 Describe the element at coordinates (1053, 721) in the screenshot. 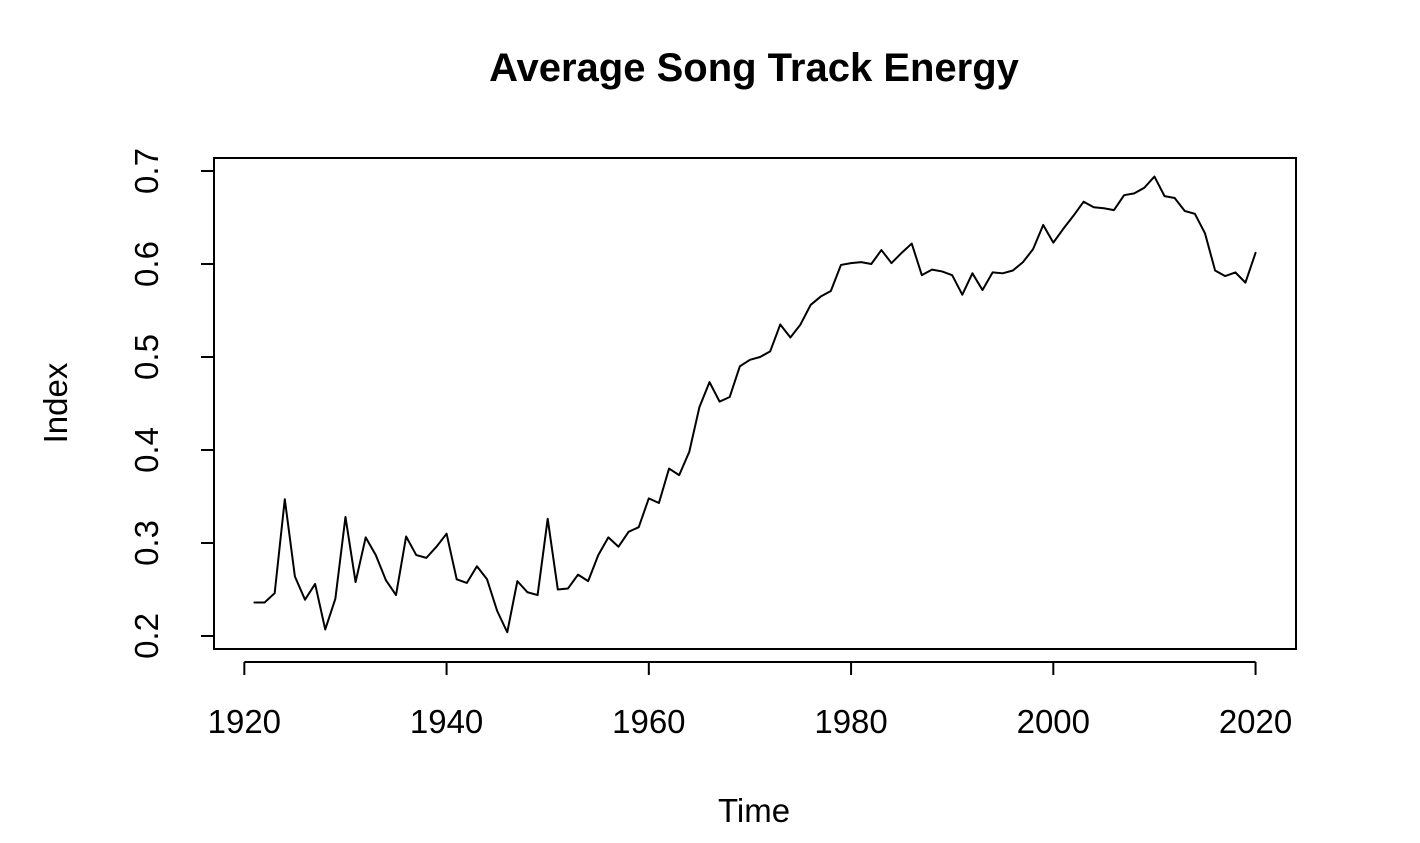

I see `x-tick-label: 2000` at that location.